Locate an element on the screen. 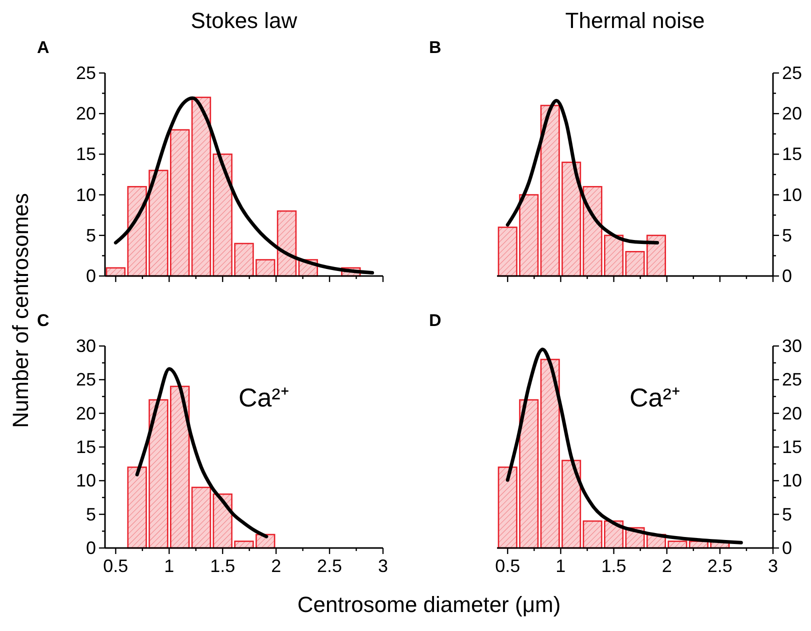 This screenshot has height=631, width=811. text: C is located at coordinates (43, 320).